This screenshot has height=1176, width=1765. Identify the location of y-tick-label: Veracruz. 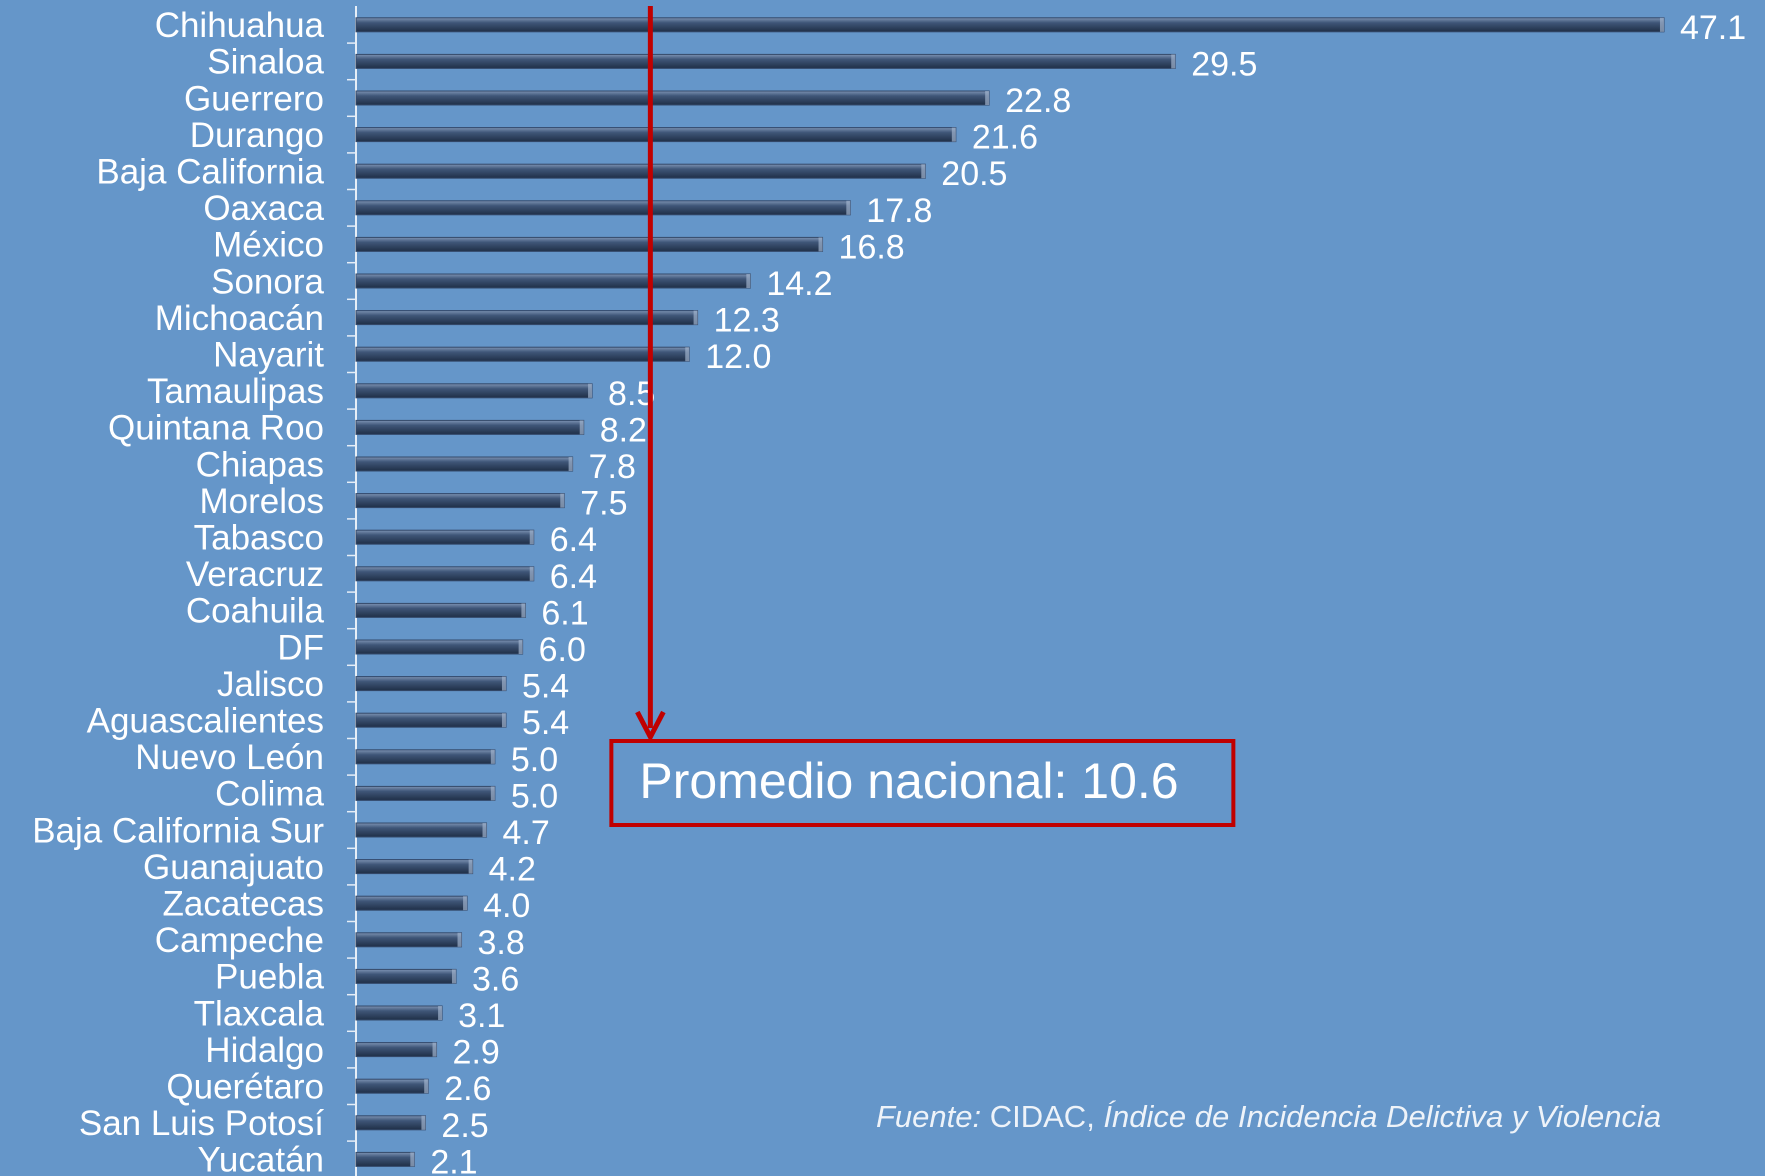
(255, 574).